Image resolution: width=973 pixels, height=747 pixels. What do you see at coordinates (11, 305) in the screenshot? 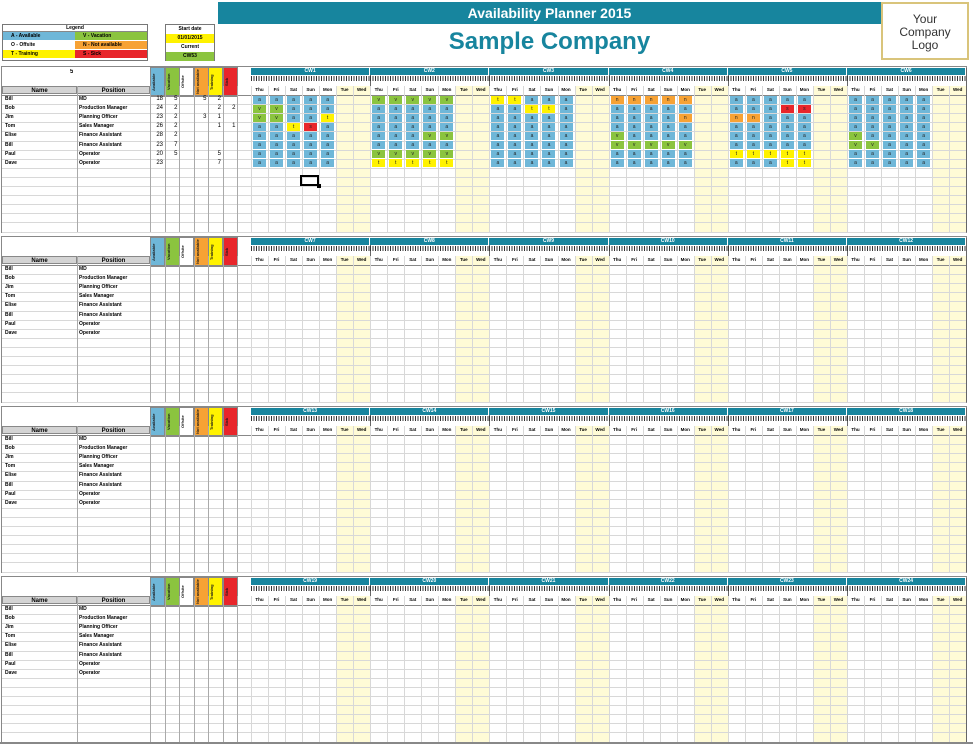
I see `employee-name: Elise` at bounding box center [11, 305].